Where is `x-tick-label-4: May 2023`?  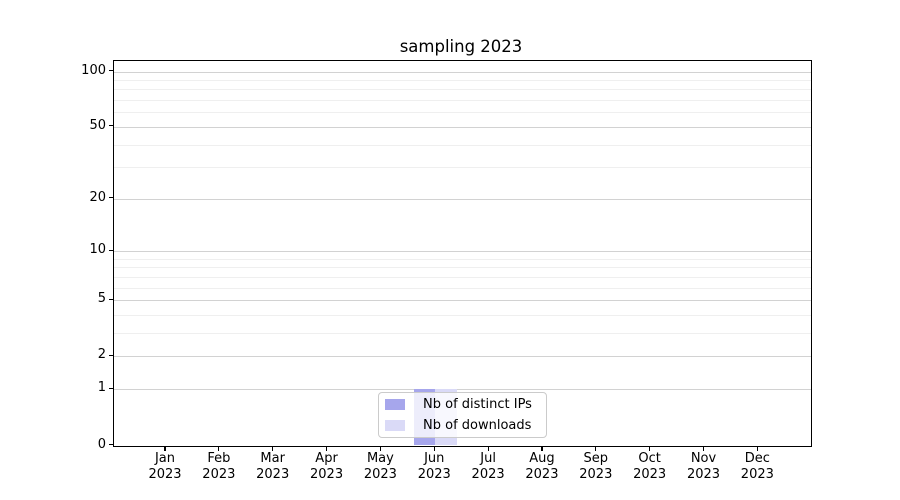 x-tick-label-4: May 2023 is located at coordinates (380, 466).